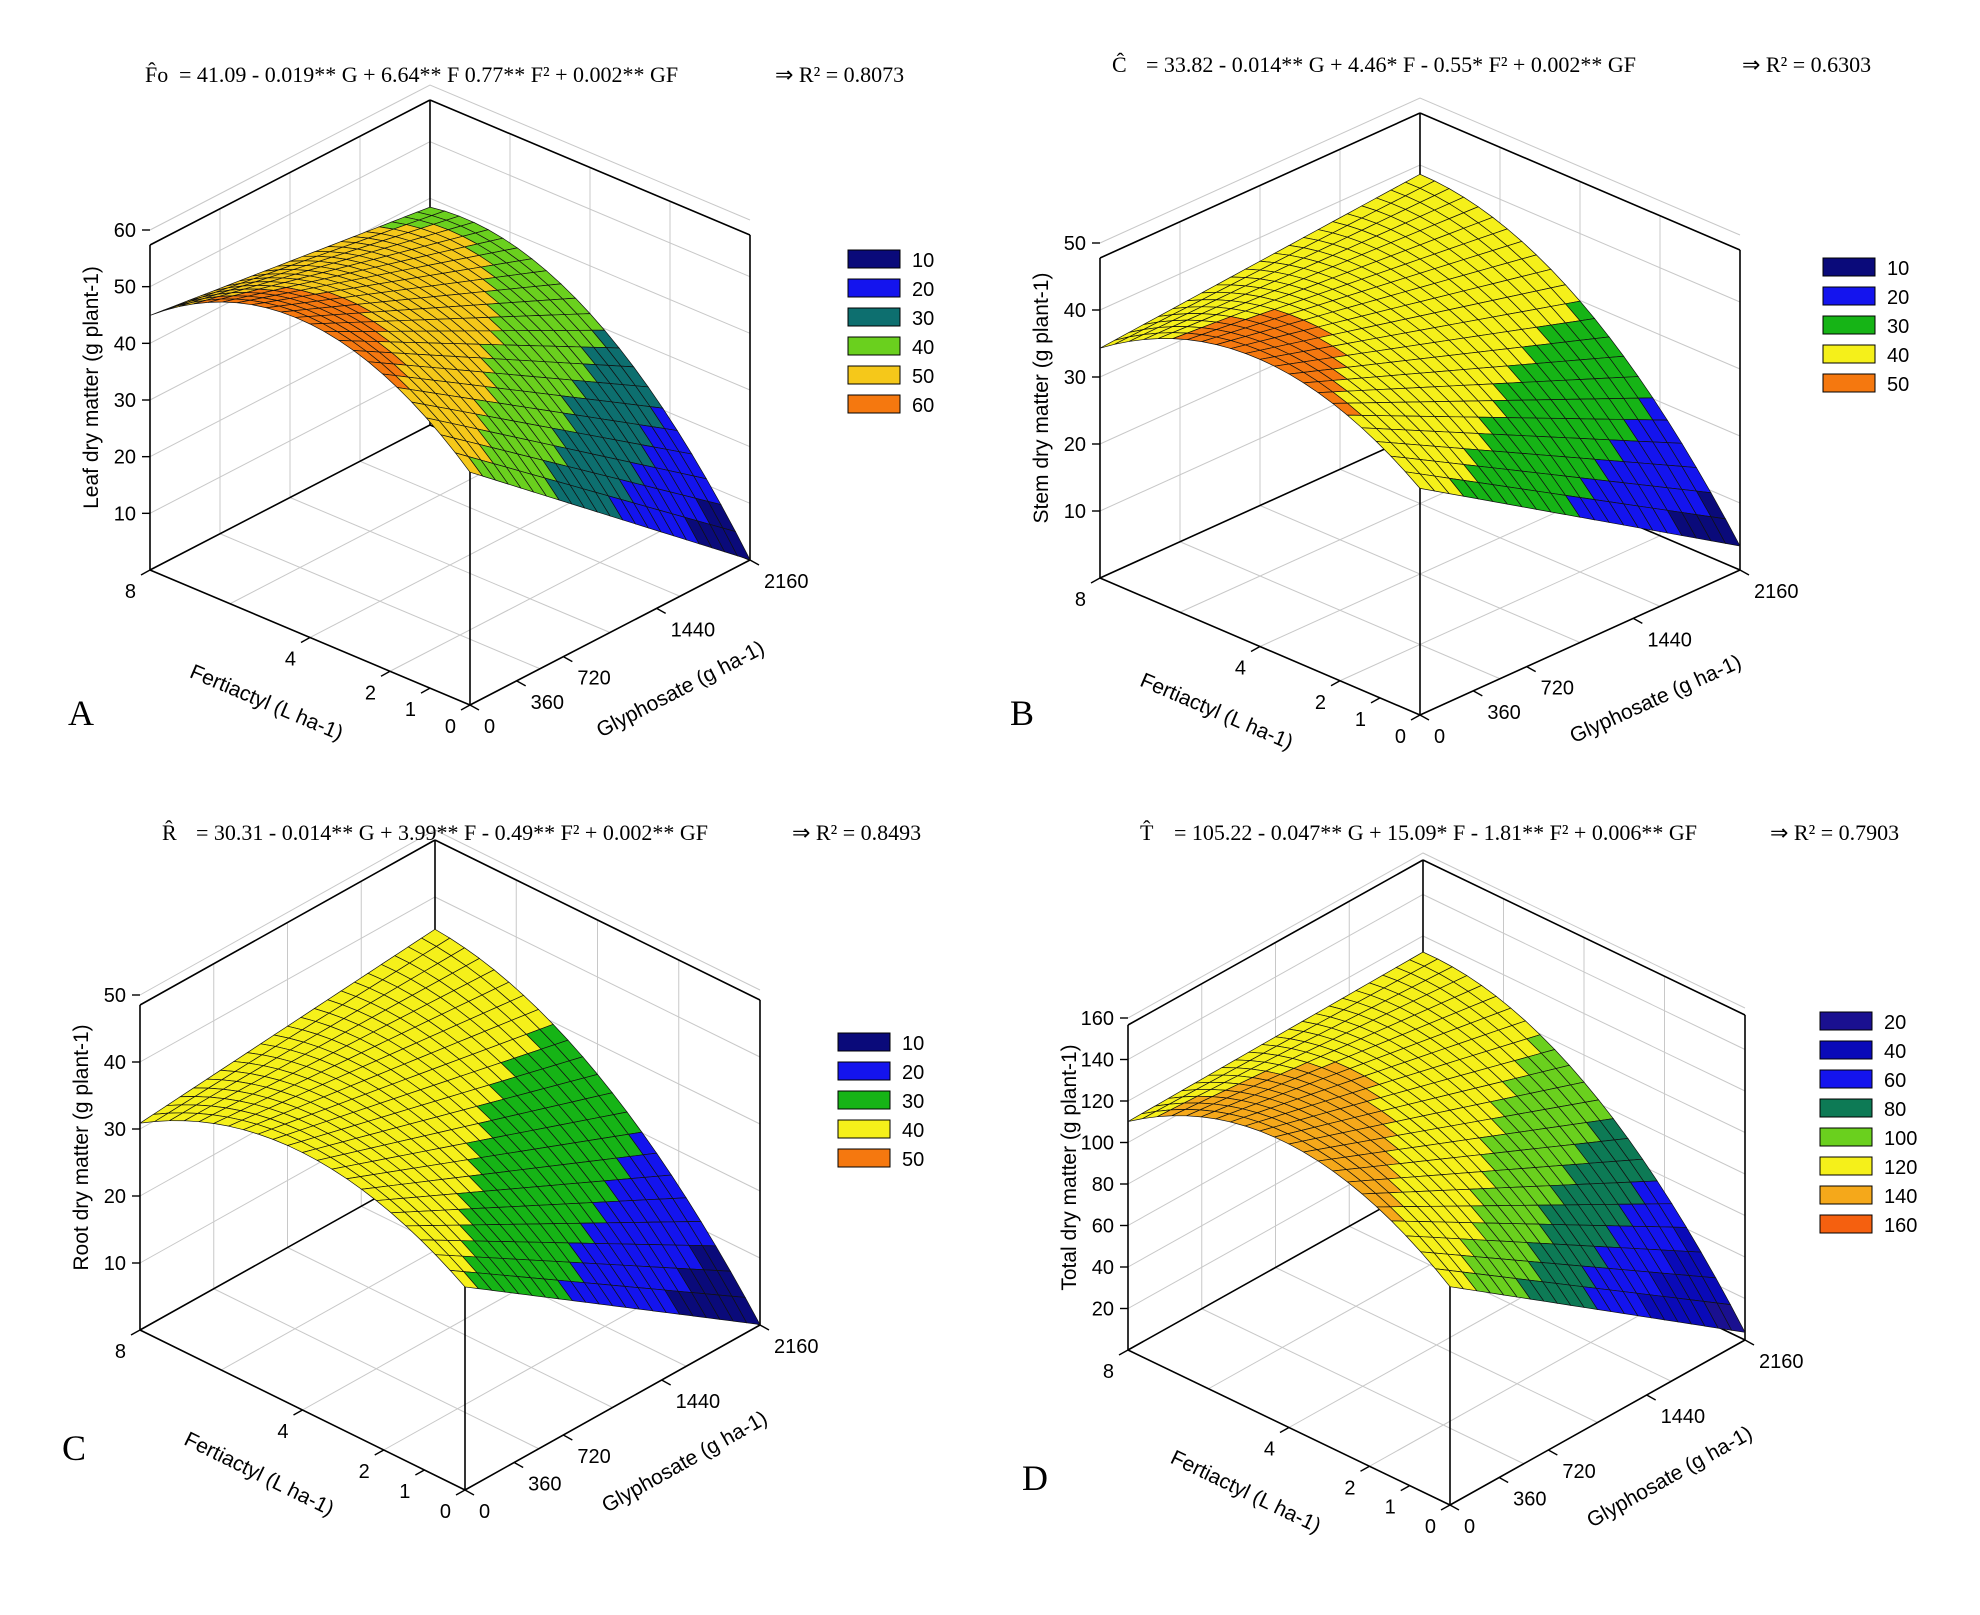 The width and height of the screenshot is (1980, 1615). I want to click on legend-label: 140, so click(1900, 1197).